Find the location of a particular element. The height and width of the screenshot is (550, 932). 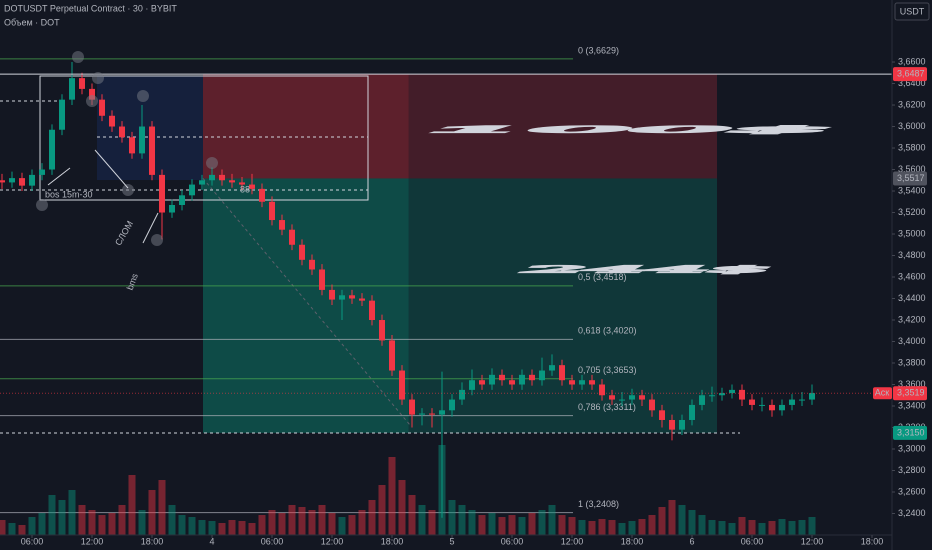

y-tick-label: 3,5600 is located at coordinates (912, 169).